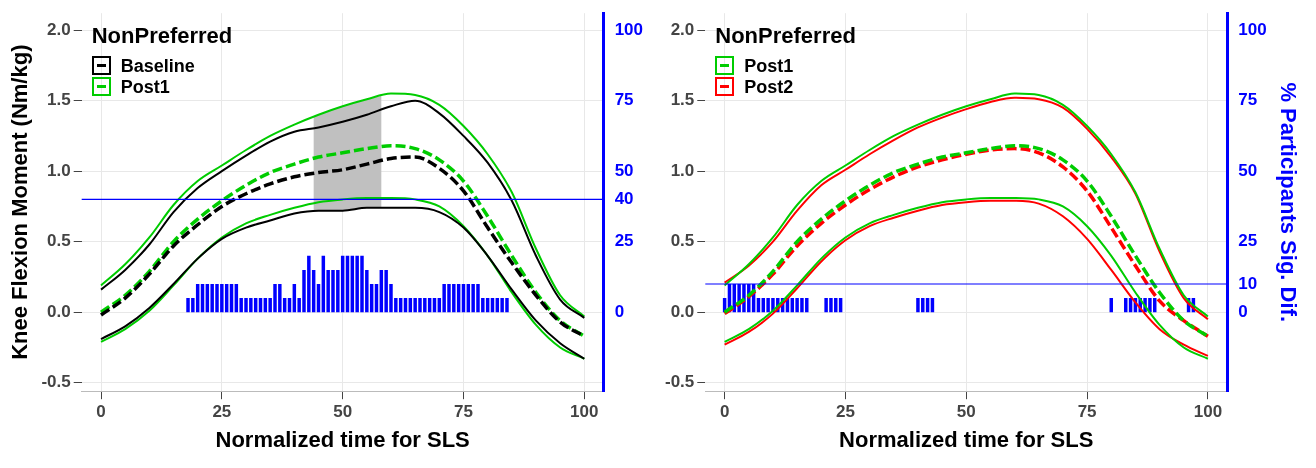  Describe the element at coordinates (20, 202) in the screenshot. I see `y-axis-title: Knee Flexion Moment (Nm/kg)` at that location.